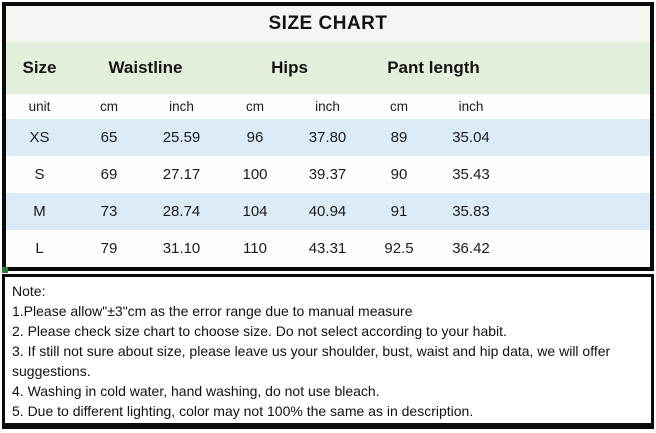  Describe the element at coordinates (328, 24) in the screenshot. I see `chart-title: SIZE CHART` at that location.